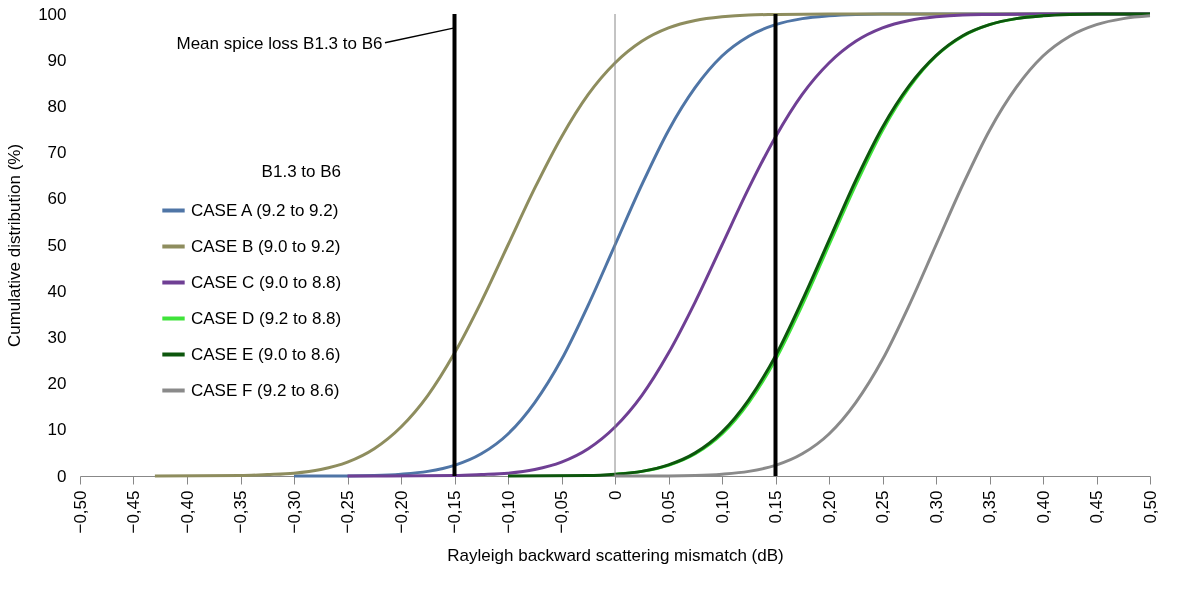  Describe the element at coordinates (187, 512) in the screenshot. I see `x-tick-label: −0,40` at that location.